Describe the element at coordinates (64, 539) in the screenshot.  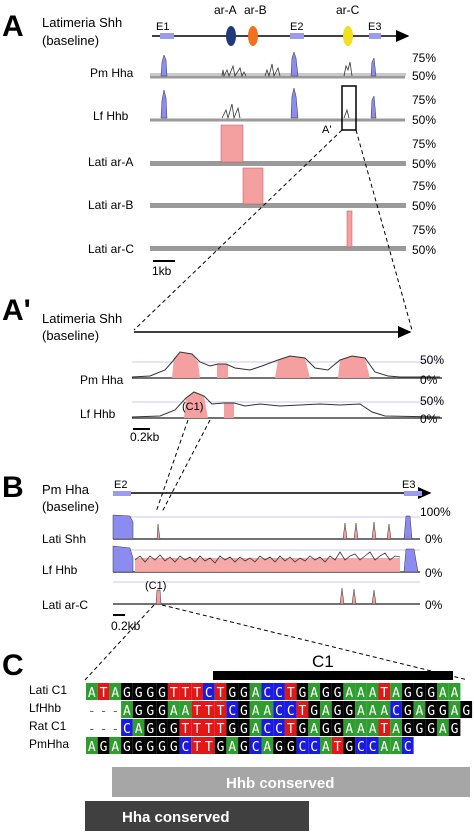
I see `track-label: Lati Shh` at that location.